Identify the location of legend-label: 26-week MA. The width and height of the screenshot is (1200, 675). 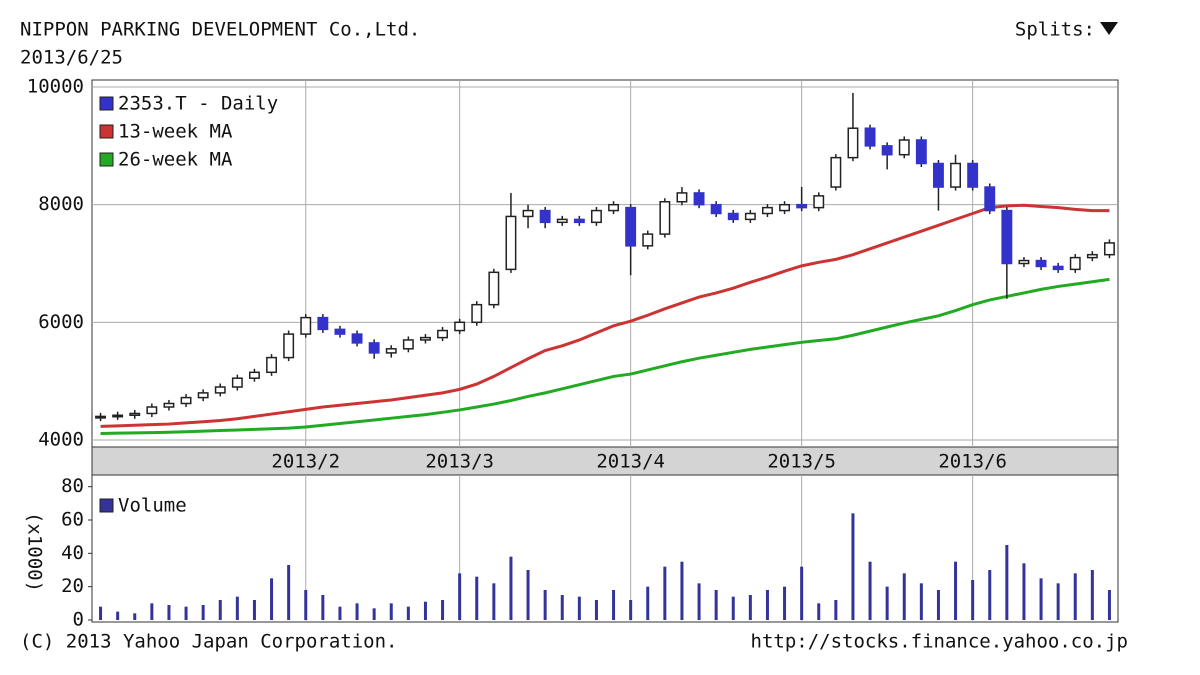
(175, 160).